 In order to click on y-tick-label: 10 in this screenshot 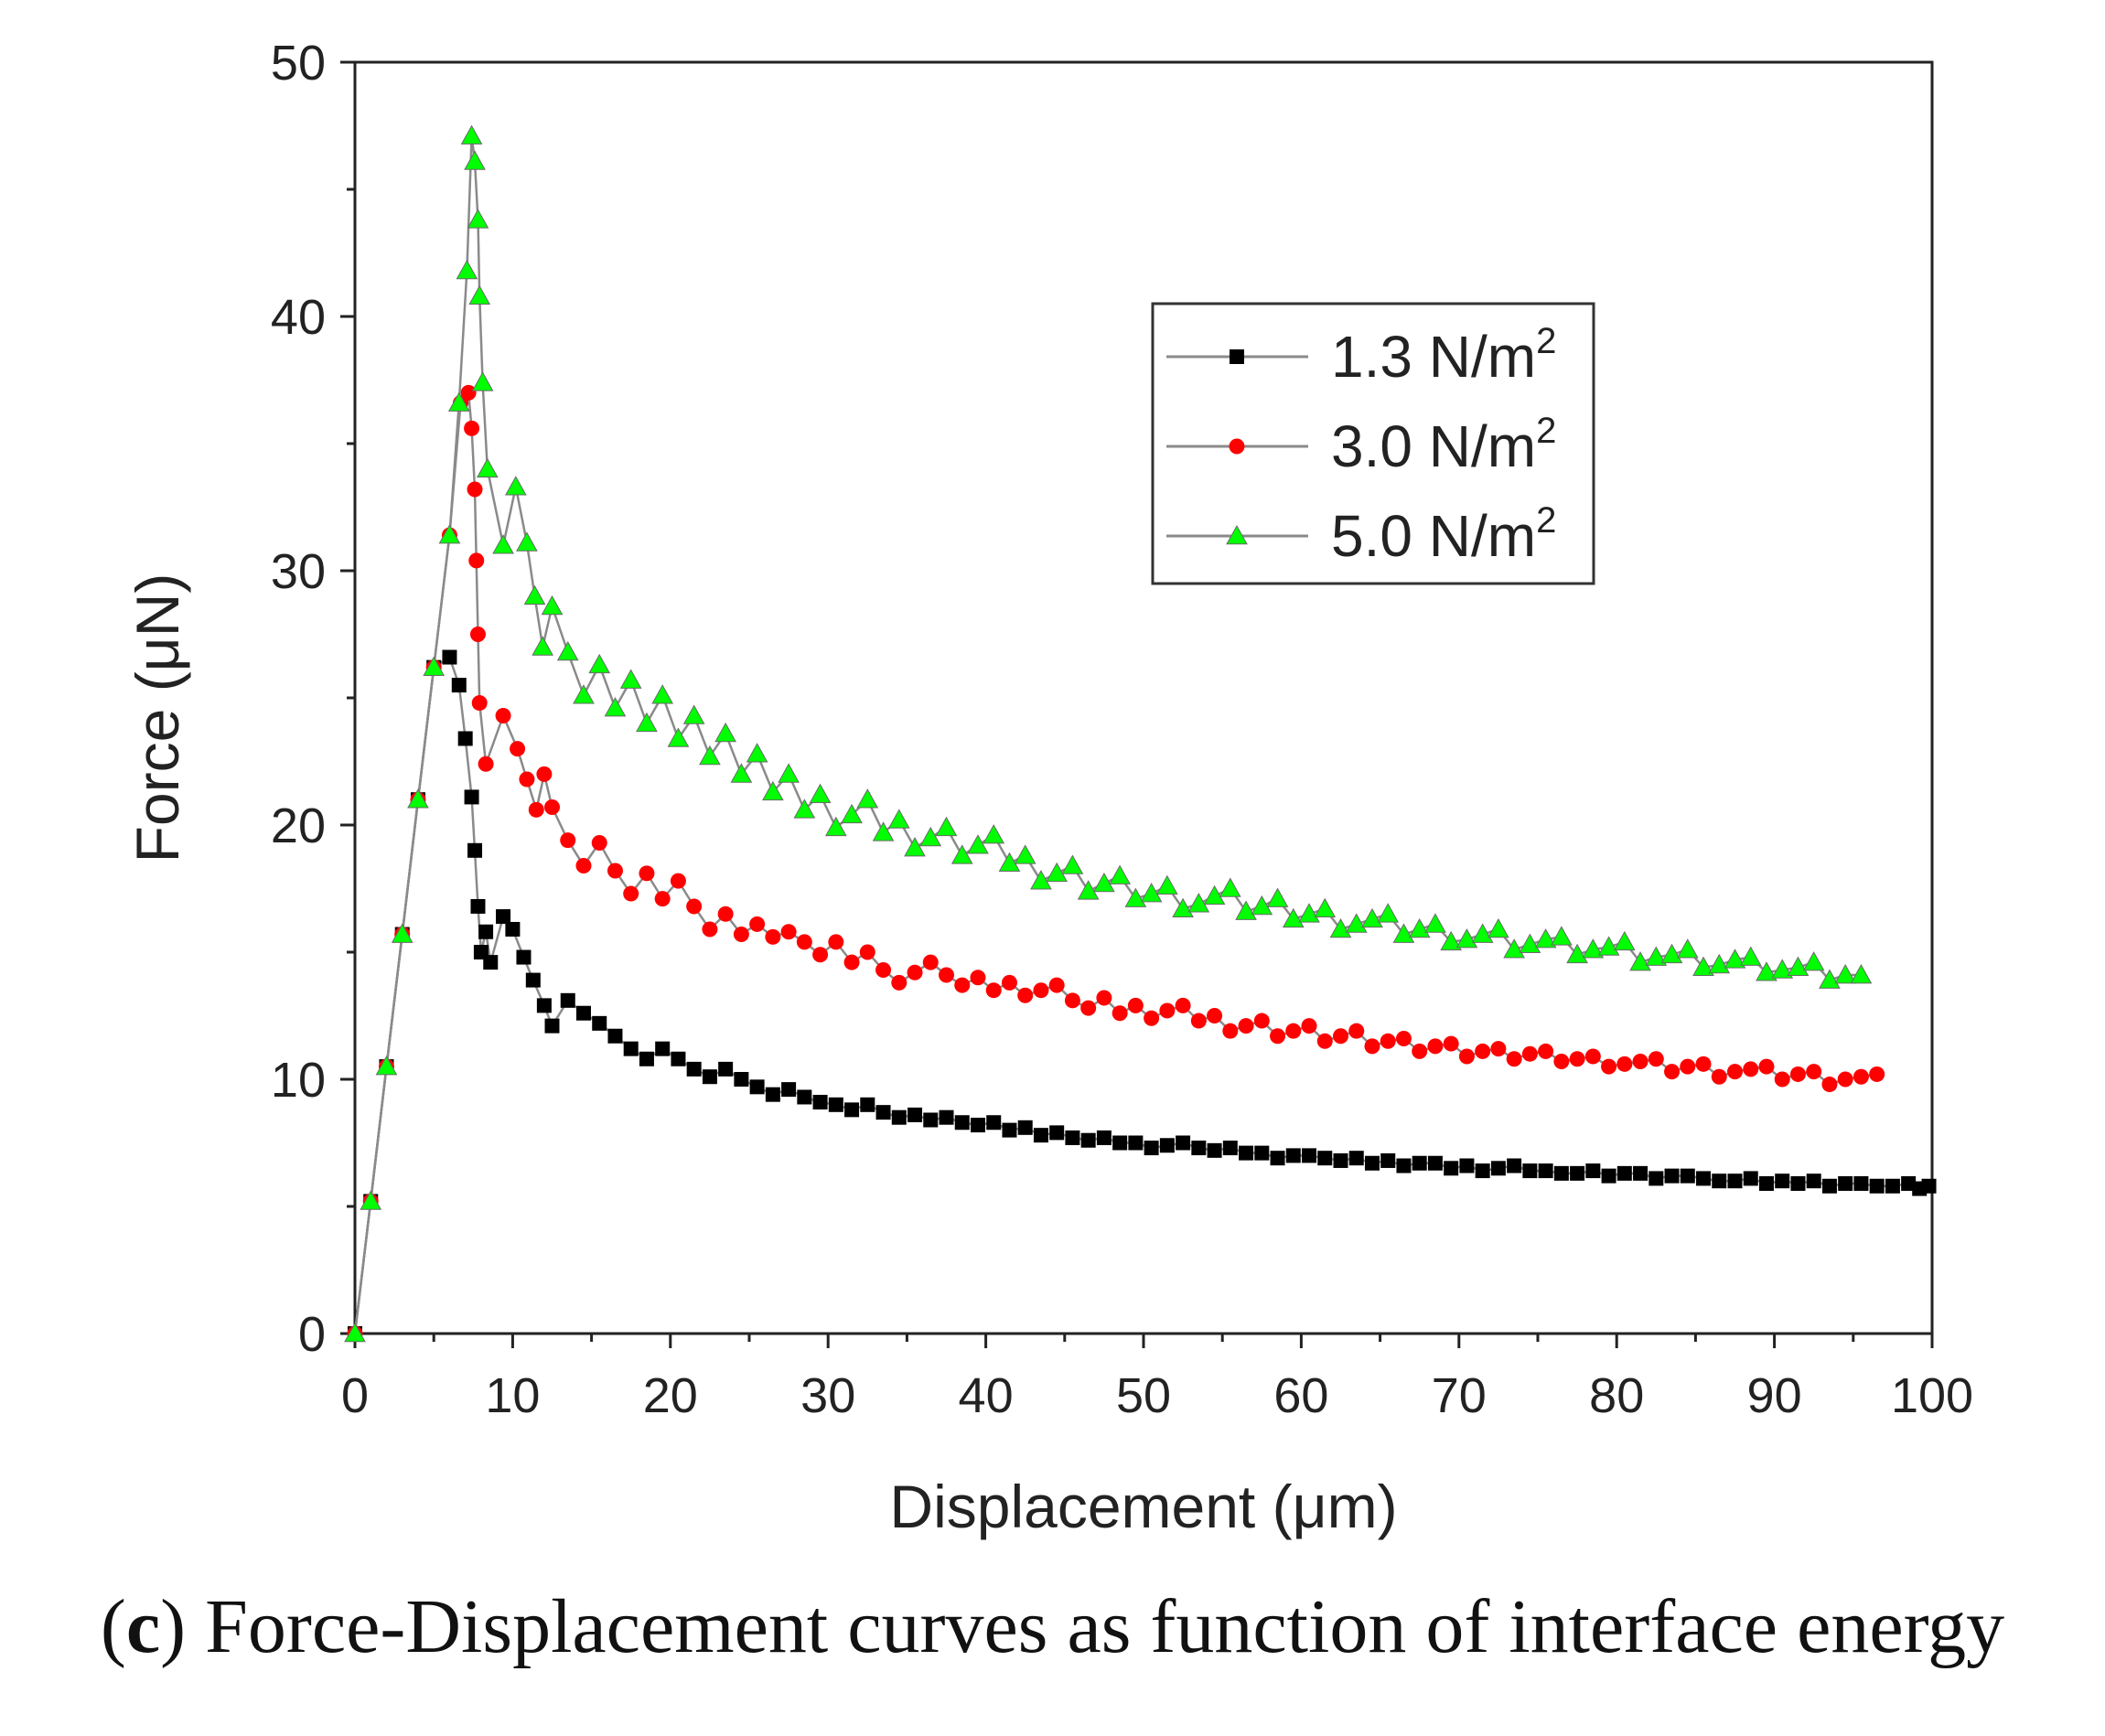, I will do `click(299, 1080)`.